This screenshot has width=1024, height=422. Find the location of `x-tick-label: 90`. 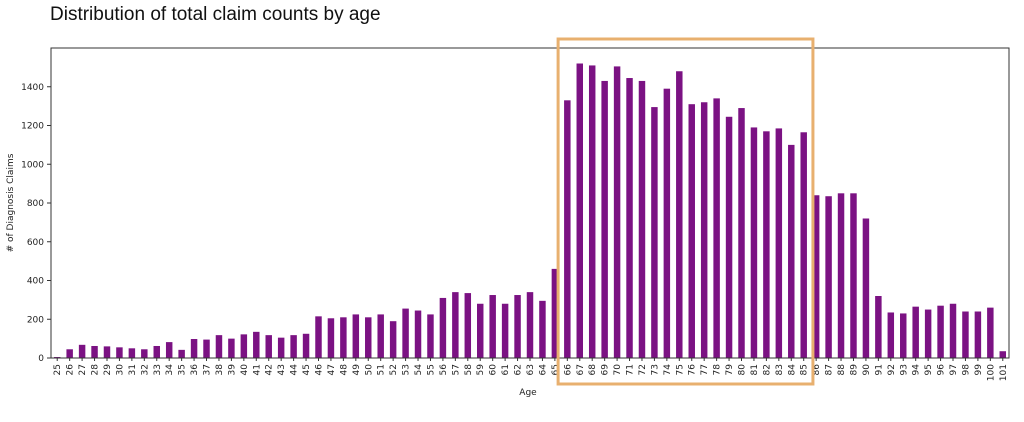

x-tick-label: 90 is located at coordinates (867, 370).